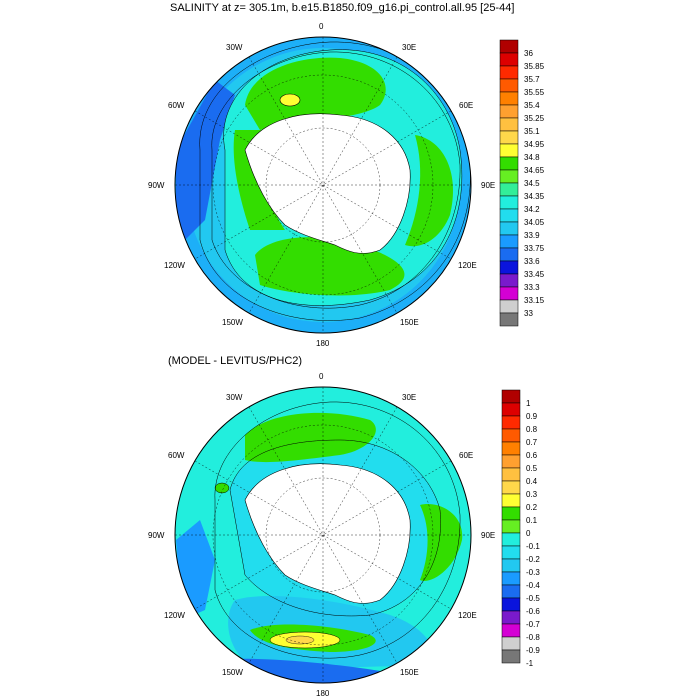  I want to click on legend-label: 34.05, so click(534, 222).